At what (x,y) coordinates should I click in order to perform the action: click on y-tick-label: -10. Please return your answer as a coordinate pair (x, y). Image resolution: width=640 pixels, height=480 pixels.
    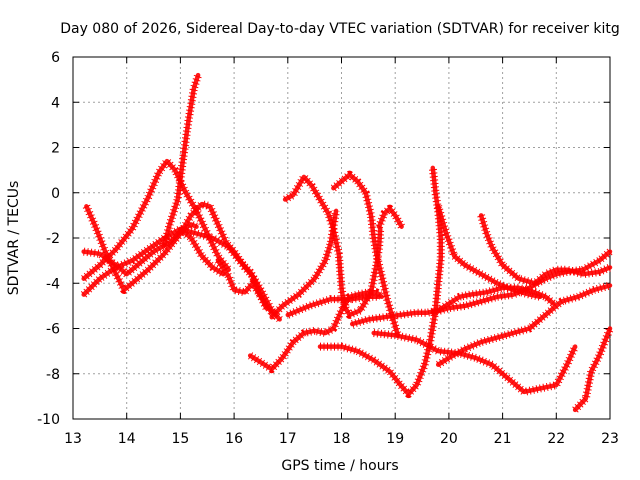
    Looking at the image, I should click on (48, 420).